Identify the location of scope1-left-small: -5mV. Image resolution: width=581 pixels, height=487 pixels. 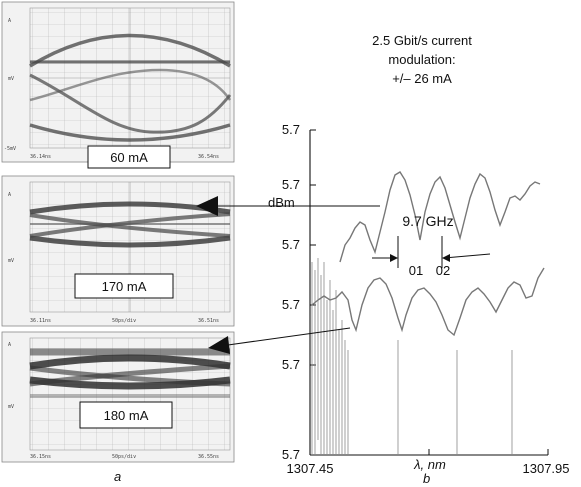
(10, 149).